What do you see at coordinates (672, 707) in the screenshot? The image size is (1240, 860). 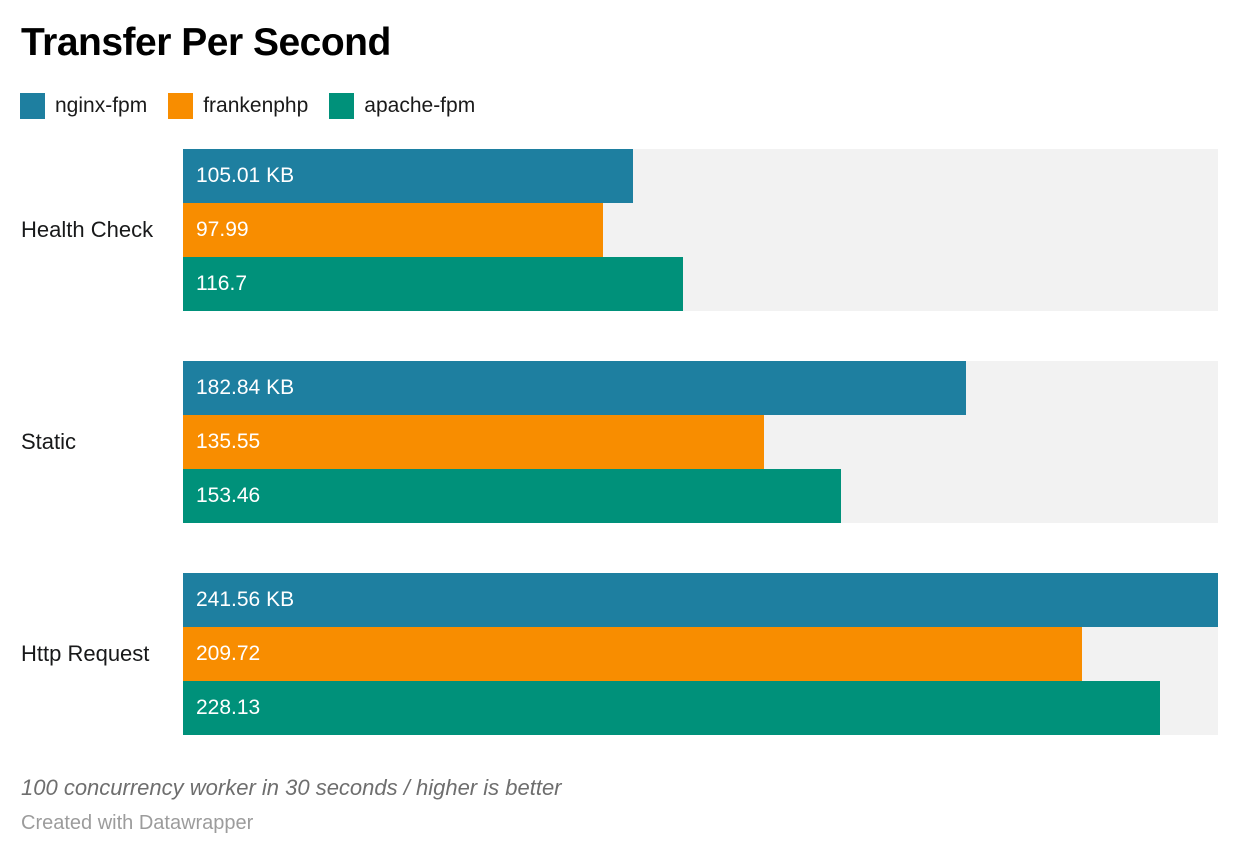 I see `bar-apache-fpm: 228.13` at bounding box center [672, 707].